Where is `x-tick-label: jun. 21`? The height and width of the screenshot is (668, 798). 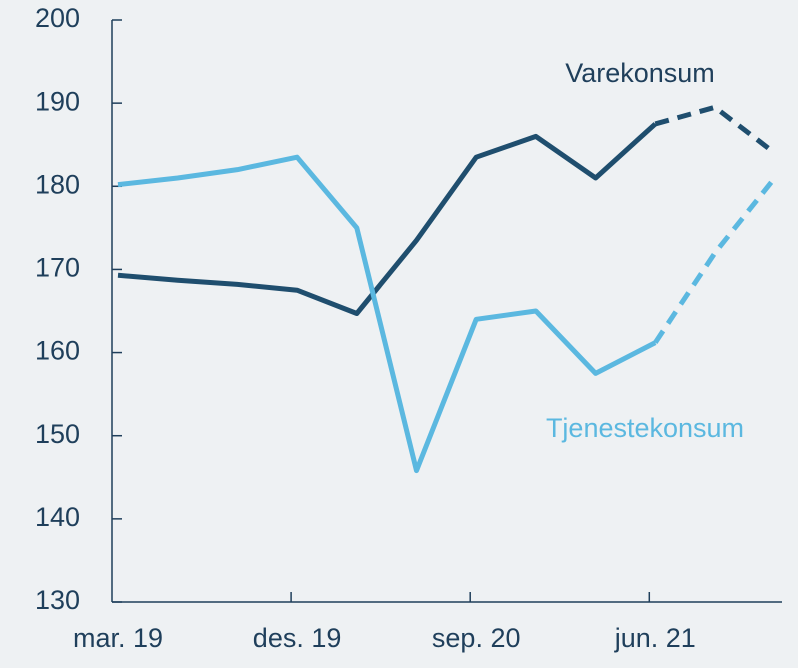 x-tick-label: jun. 21 is located at coordinates (655, 638).